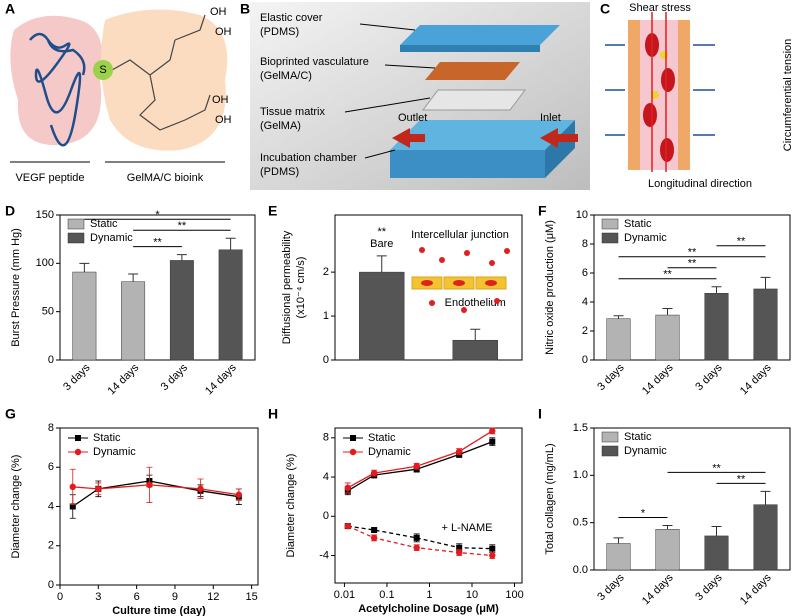 The width and height of the screenshot is (800, 616). Describe the element at coordinates (472, 595) in the screenshot. I see `x-tick-label: 10` at that location.